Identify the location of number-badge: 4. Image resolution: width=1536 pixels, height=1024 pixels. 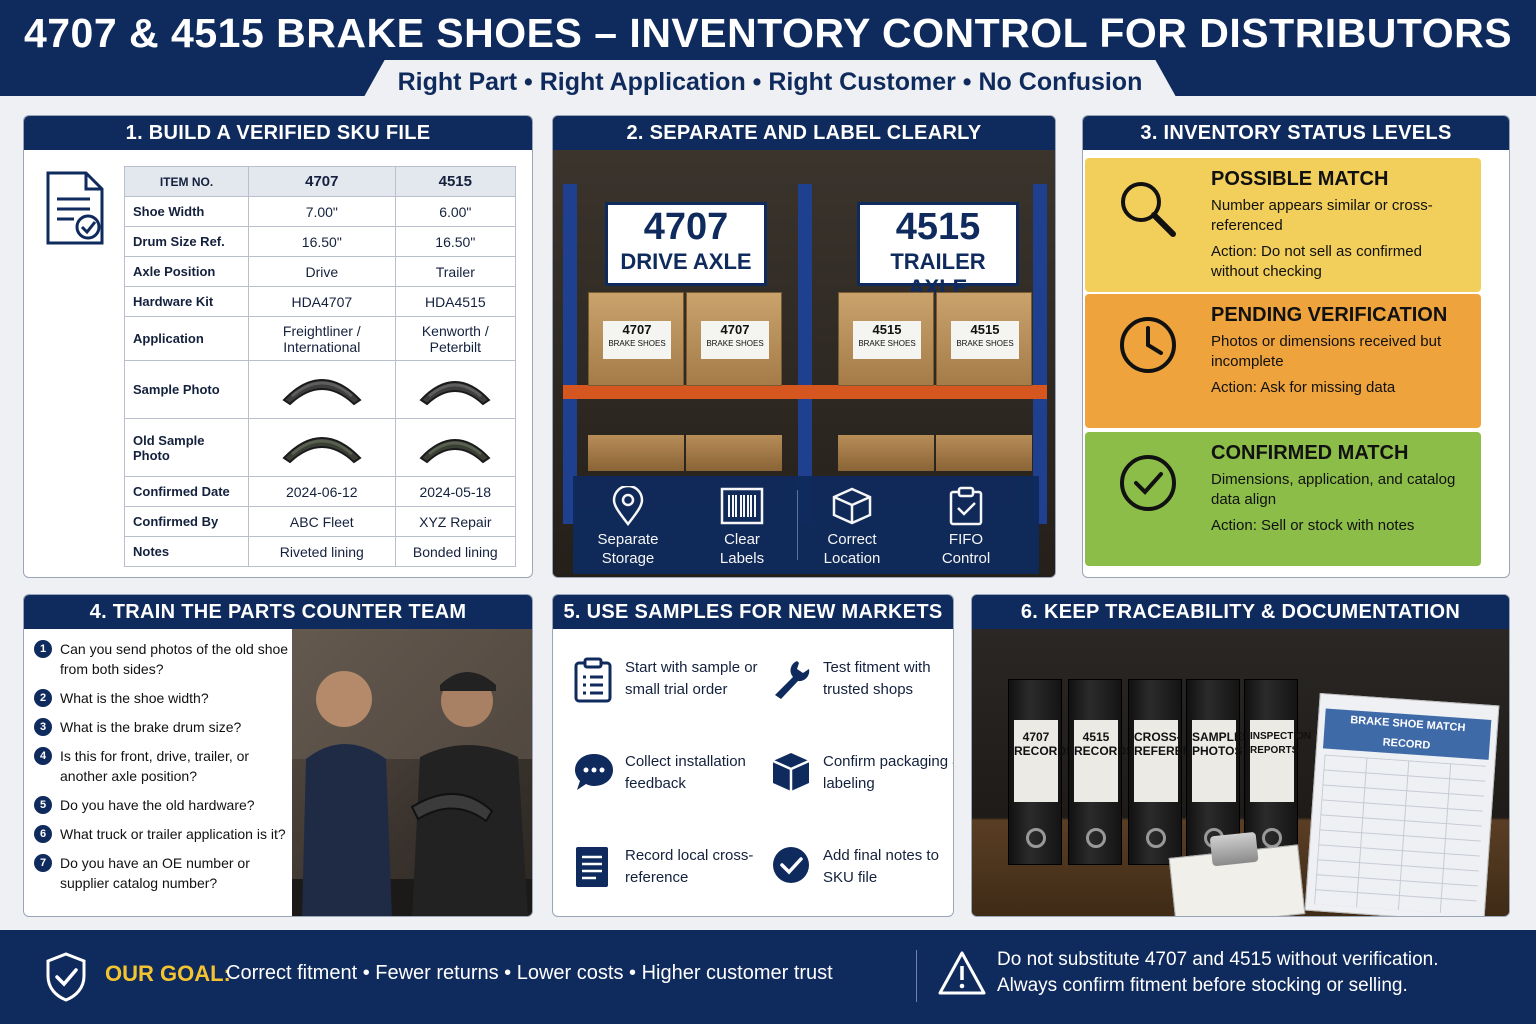
(43, 756).